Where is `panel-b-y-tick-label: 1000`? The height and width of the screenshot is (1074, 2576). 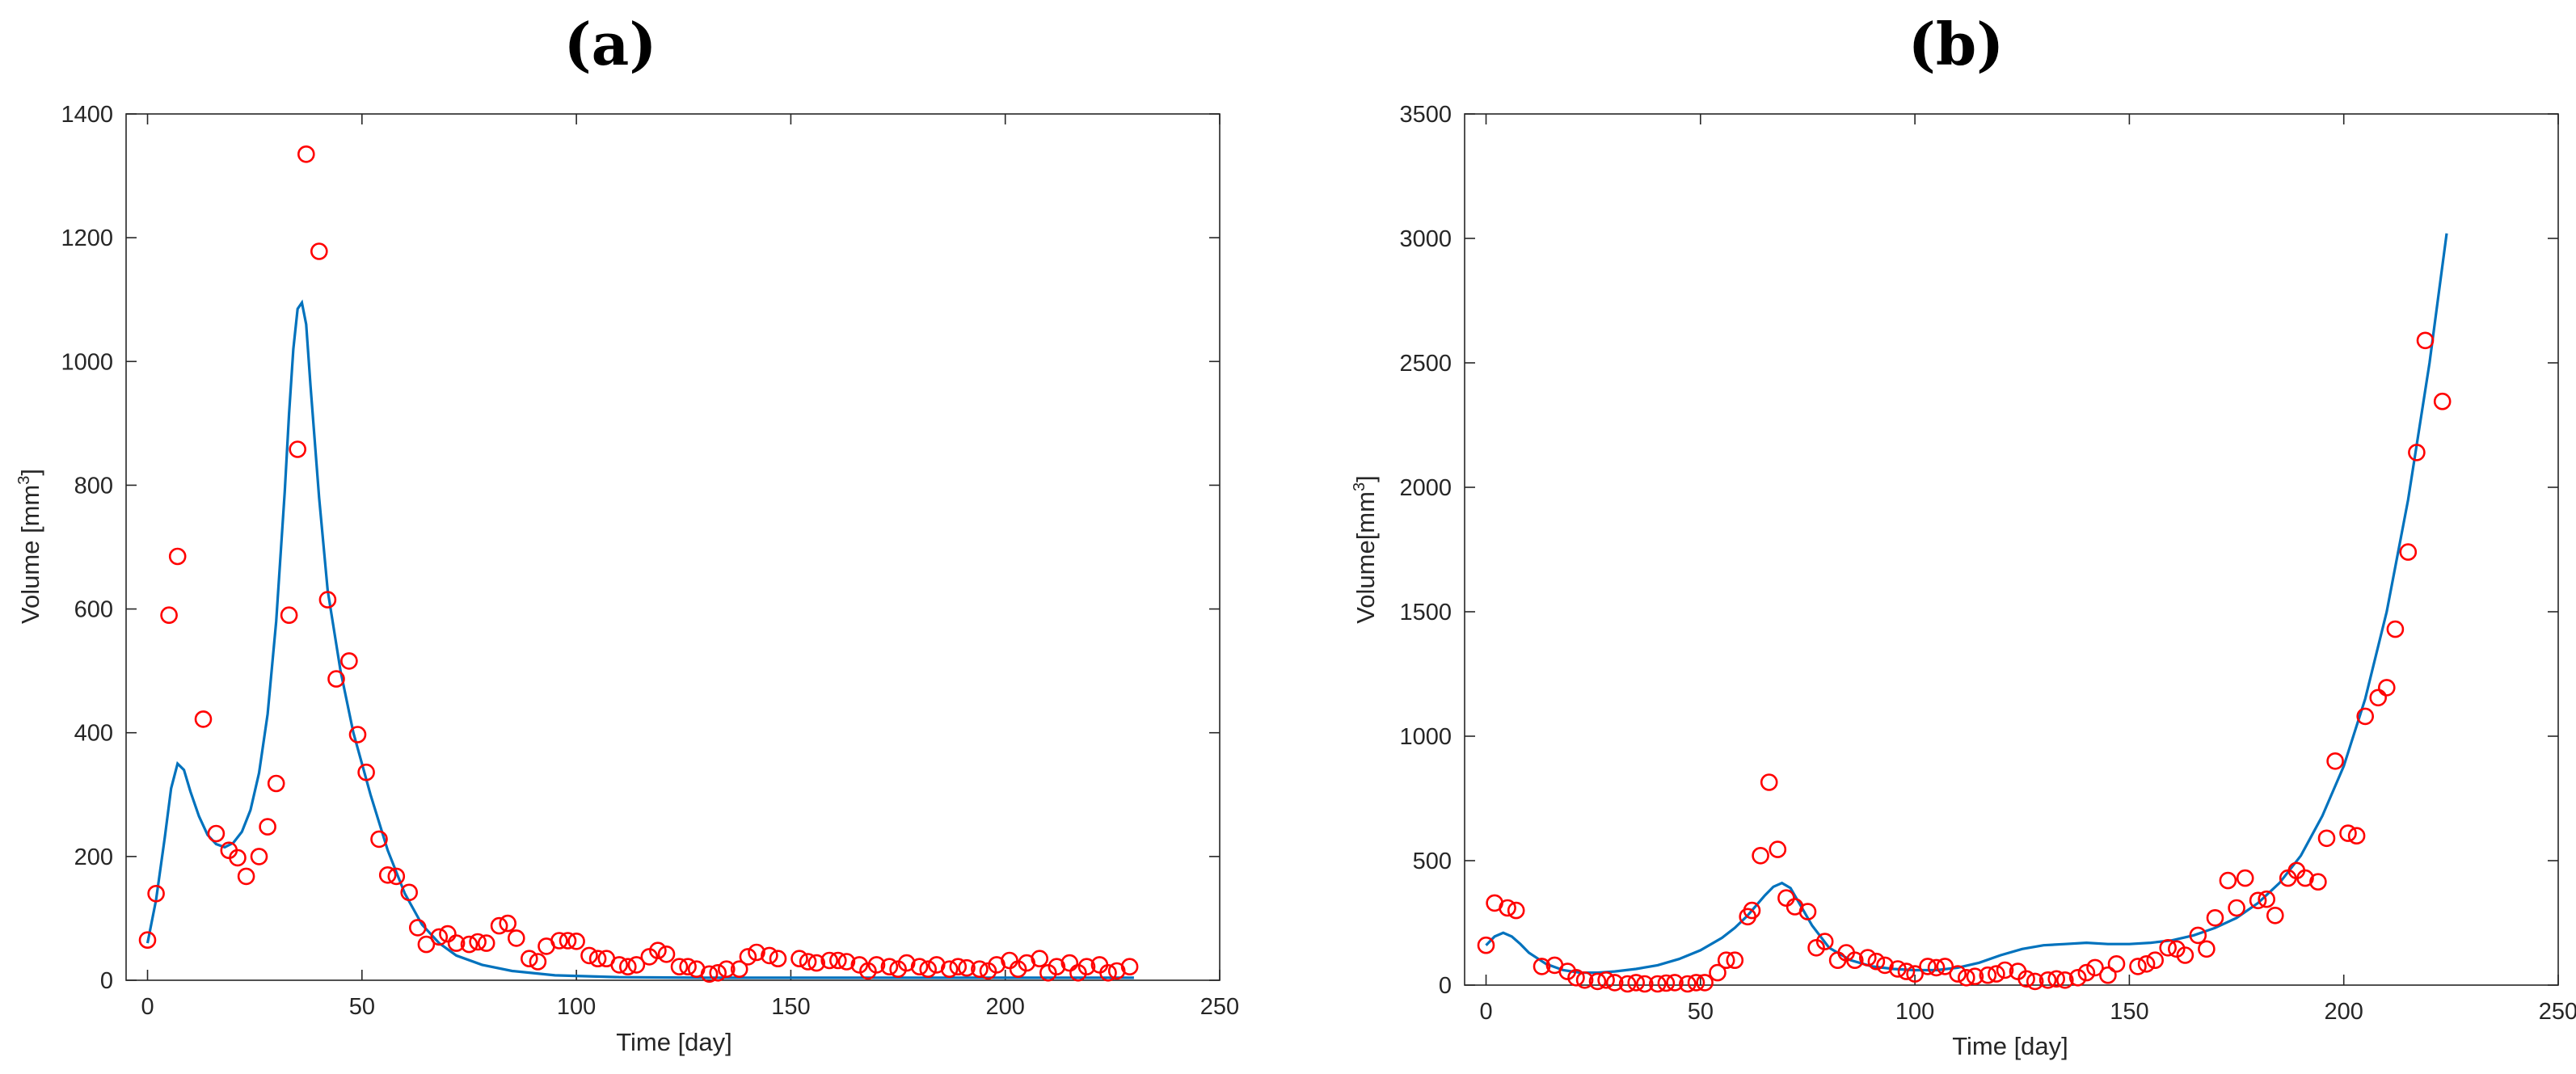
panel-b-y-tick-label: 1000 is located at coordinates (1425, 737).